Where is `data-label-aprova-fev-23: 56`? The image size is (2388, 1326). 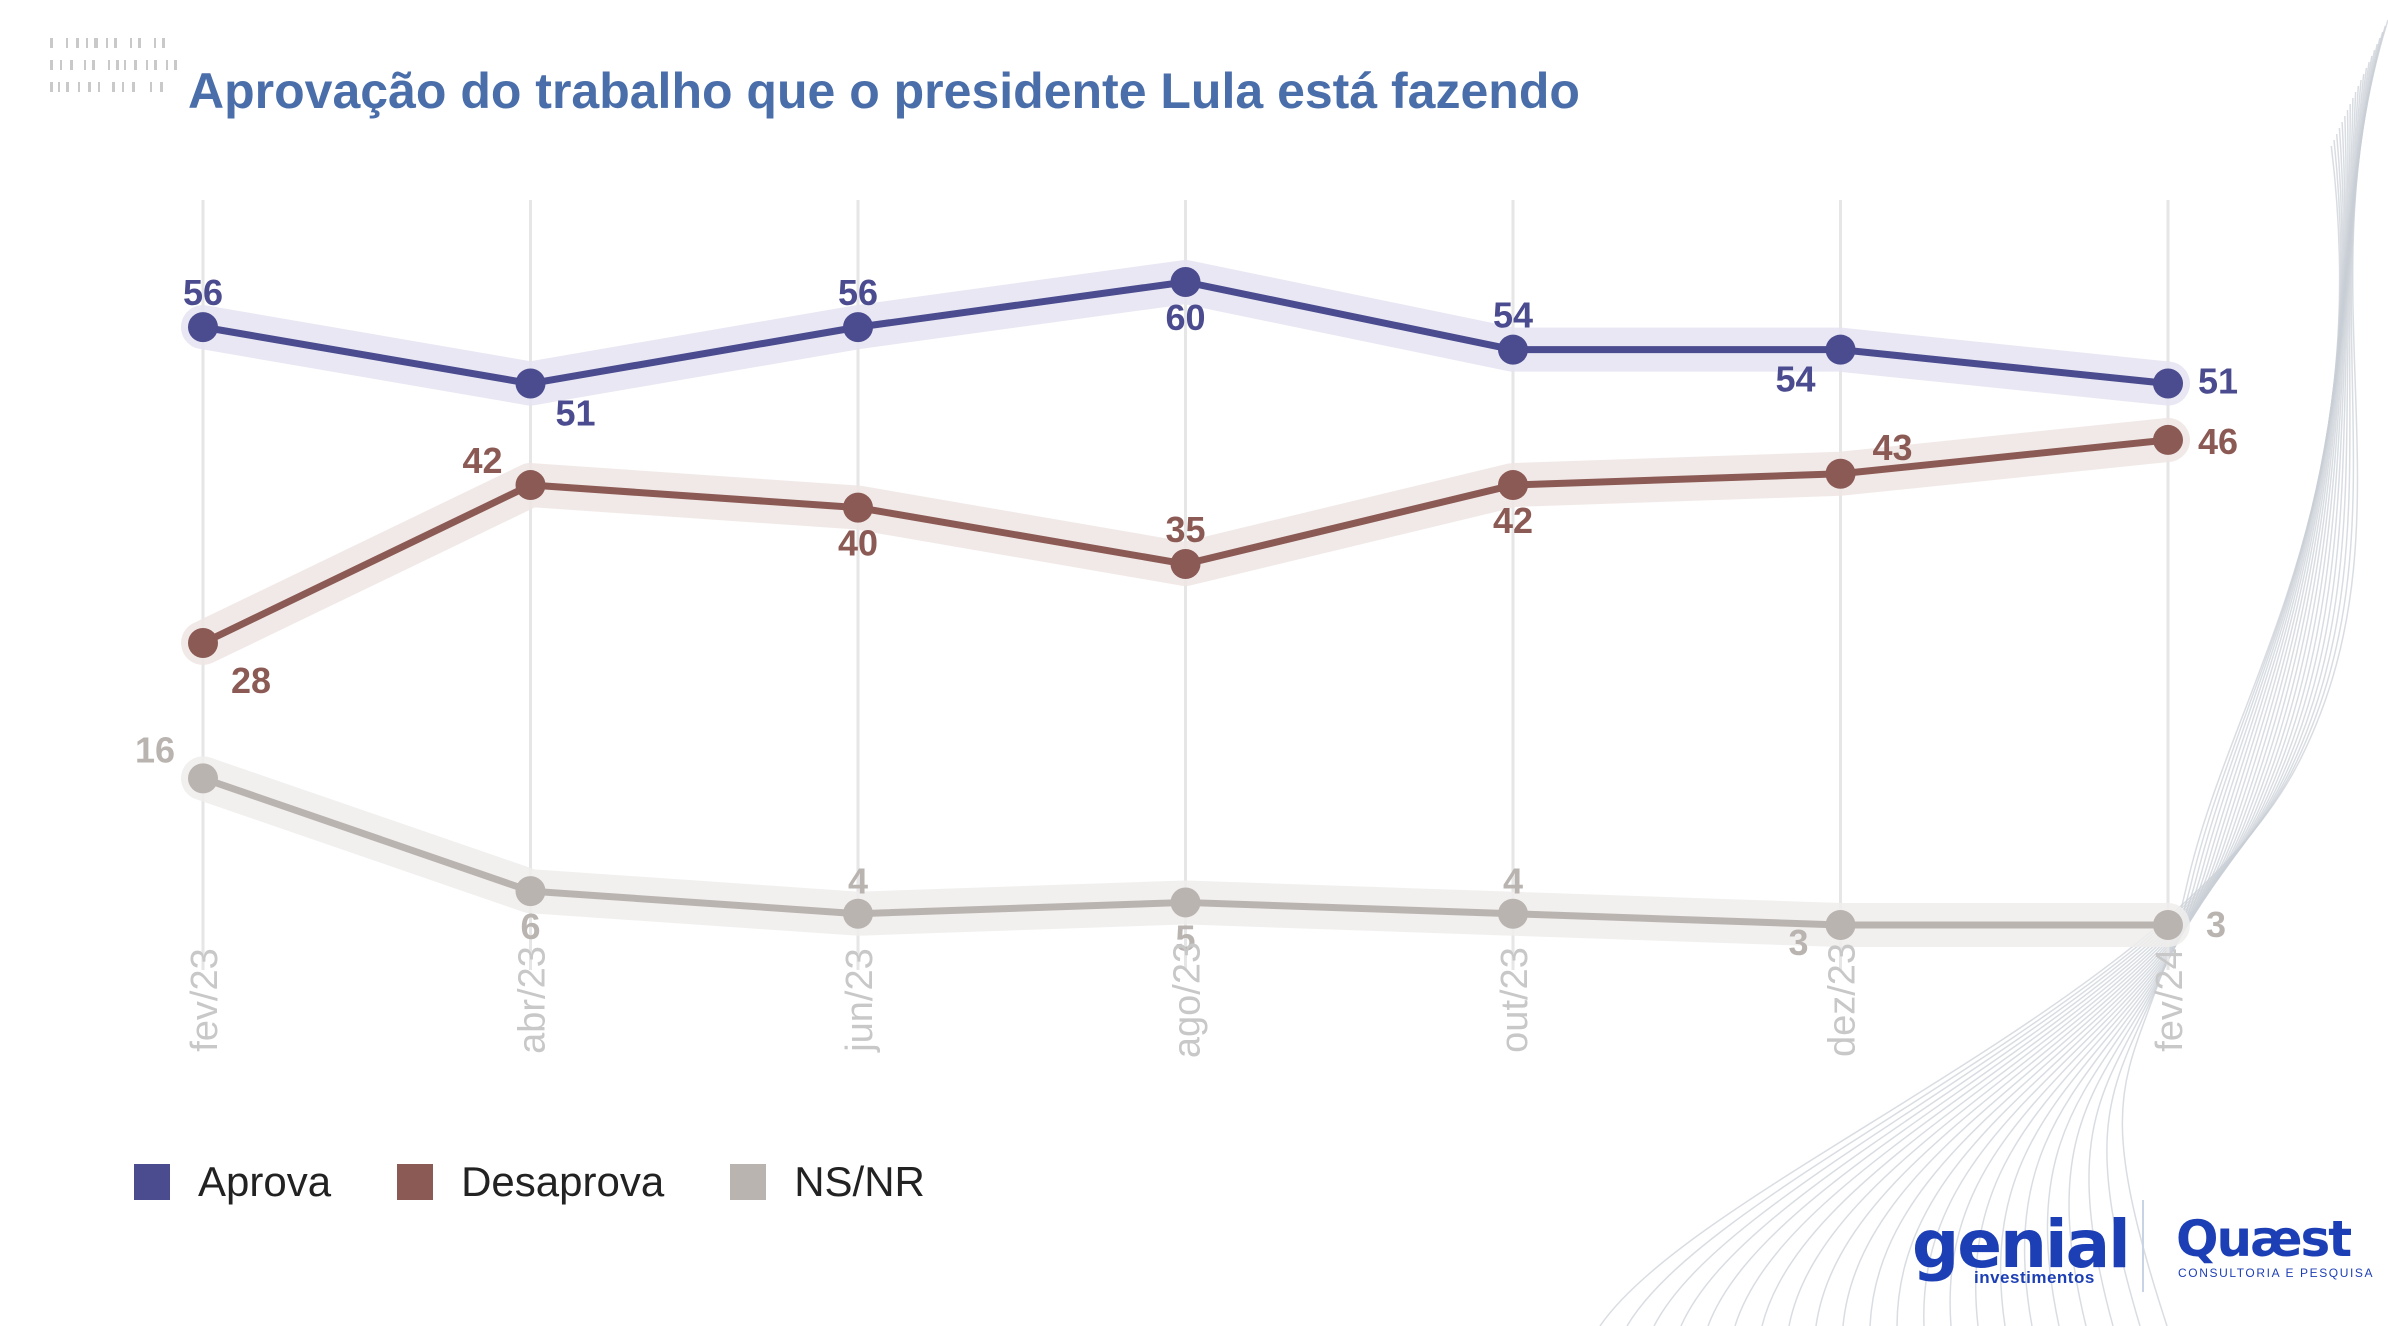
data-label-aprova-fev-23: 56 is located at coordinates (203, 292).